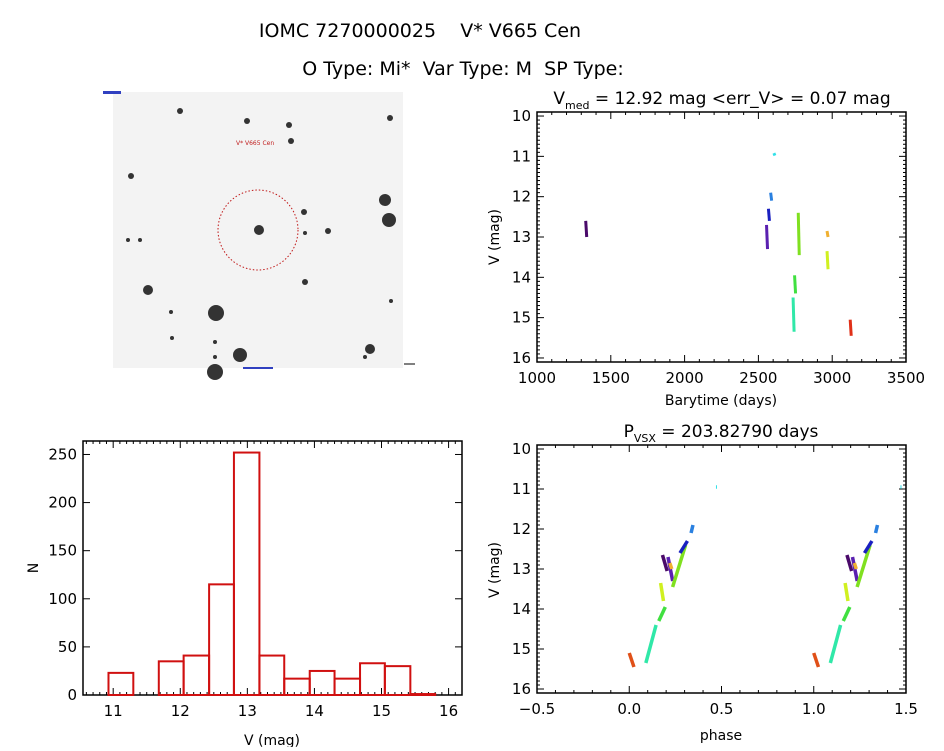 The width and height of the screenshot is (944, 751). Describe the element at coordinates (67, 647) in the screenshot. I see `histogram-ytick-label: 50` at that location.